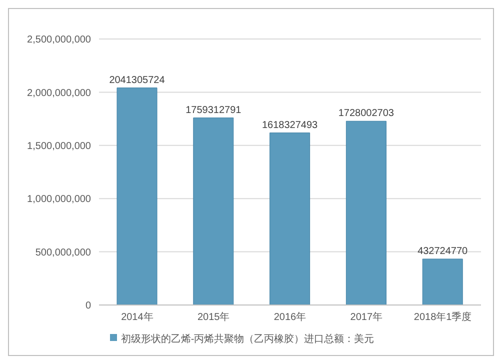 Image resolution: width=500 pixels, height=362 pixels. What do you see at coordinates (88, 306) in the screenshot?
I see `y-tick-label: 0` at bounding box center [88, 306].